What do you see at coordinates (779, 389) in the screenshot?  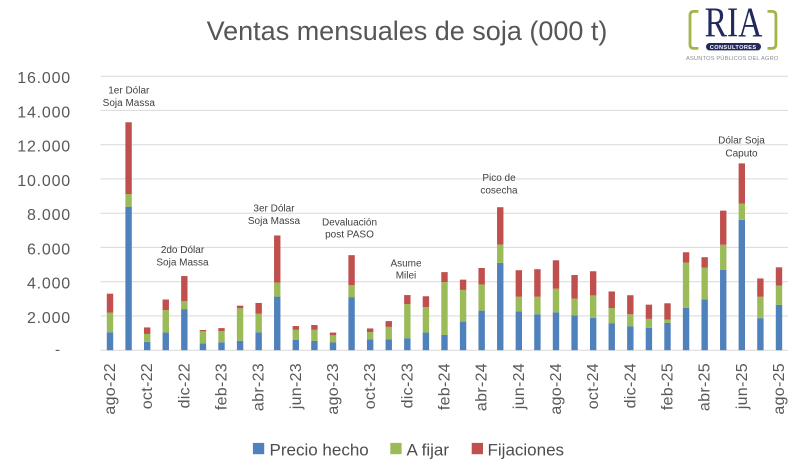 I see `svg-text: ago-25` at bounding box center [779, 389].